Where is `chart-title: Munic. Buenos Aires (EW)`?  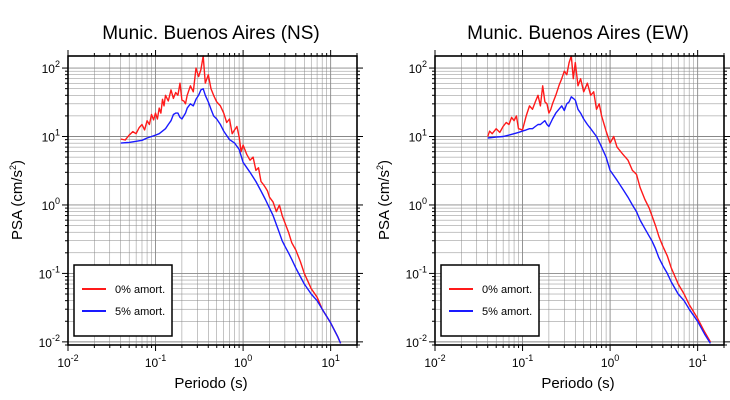 chart-title: Munic. Buenos Aires (EW) is located at coordinates (578, 33).